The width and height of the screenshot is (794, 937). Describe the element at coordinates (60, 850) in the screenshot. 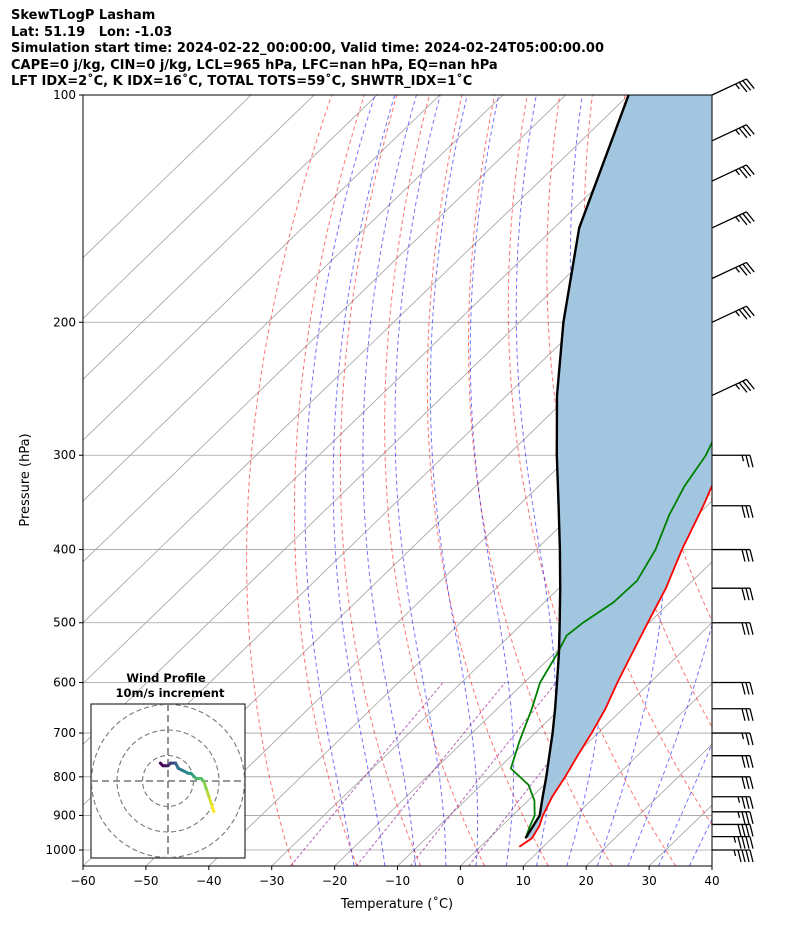

I see `y-tick-label: 1000` at that location.